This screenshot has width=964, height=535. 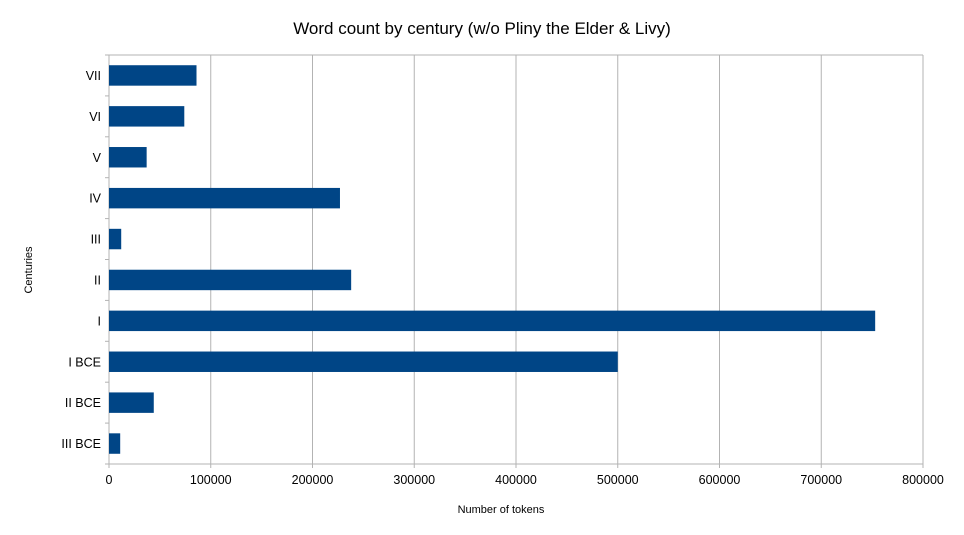 What do you see at coordinates (29, 270) in the screenshot?
I see `y-axis-title: Centuries` at bounding box center [29, 270].